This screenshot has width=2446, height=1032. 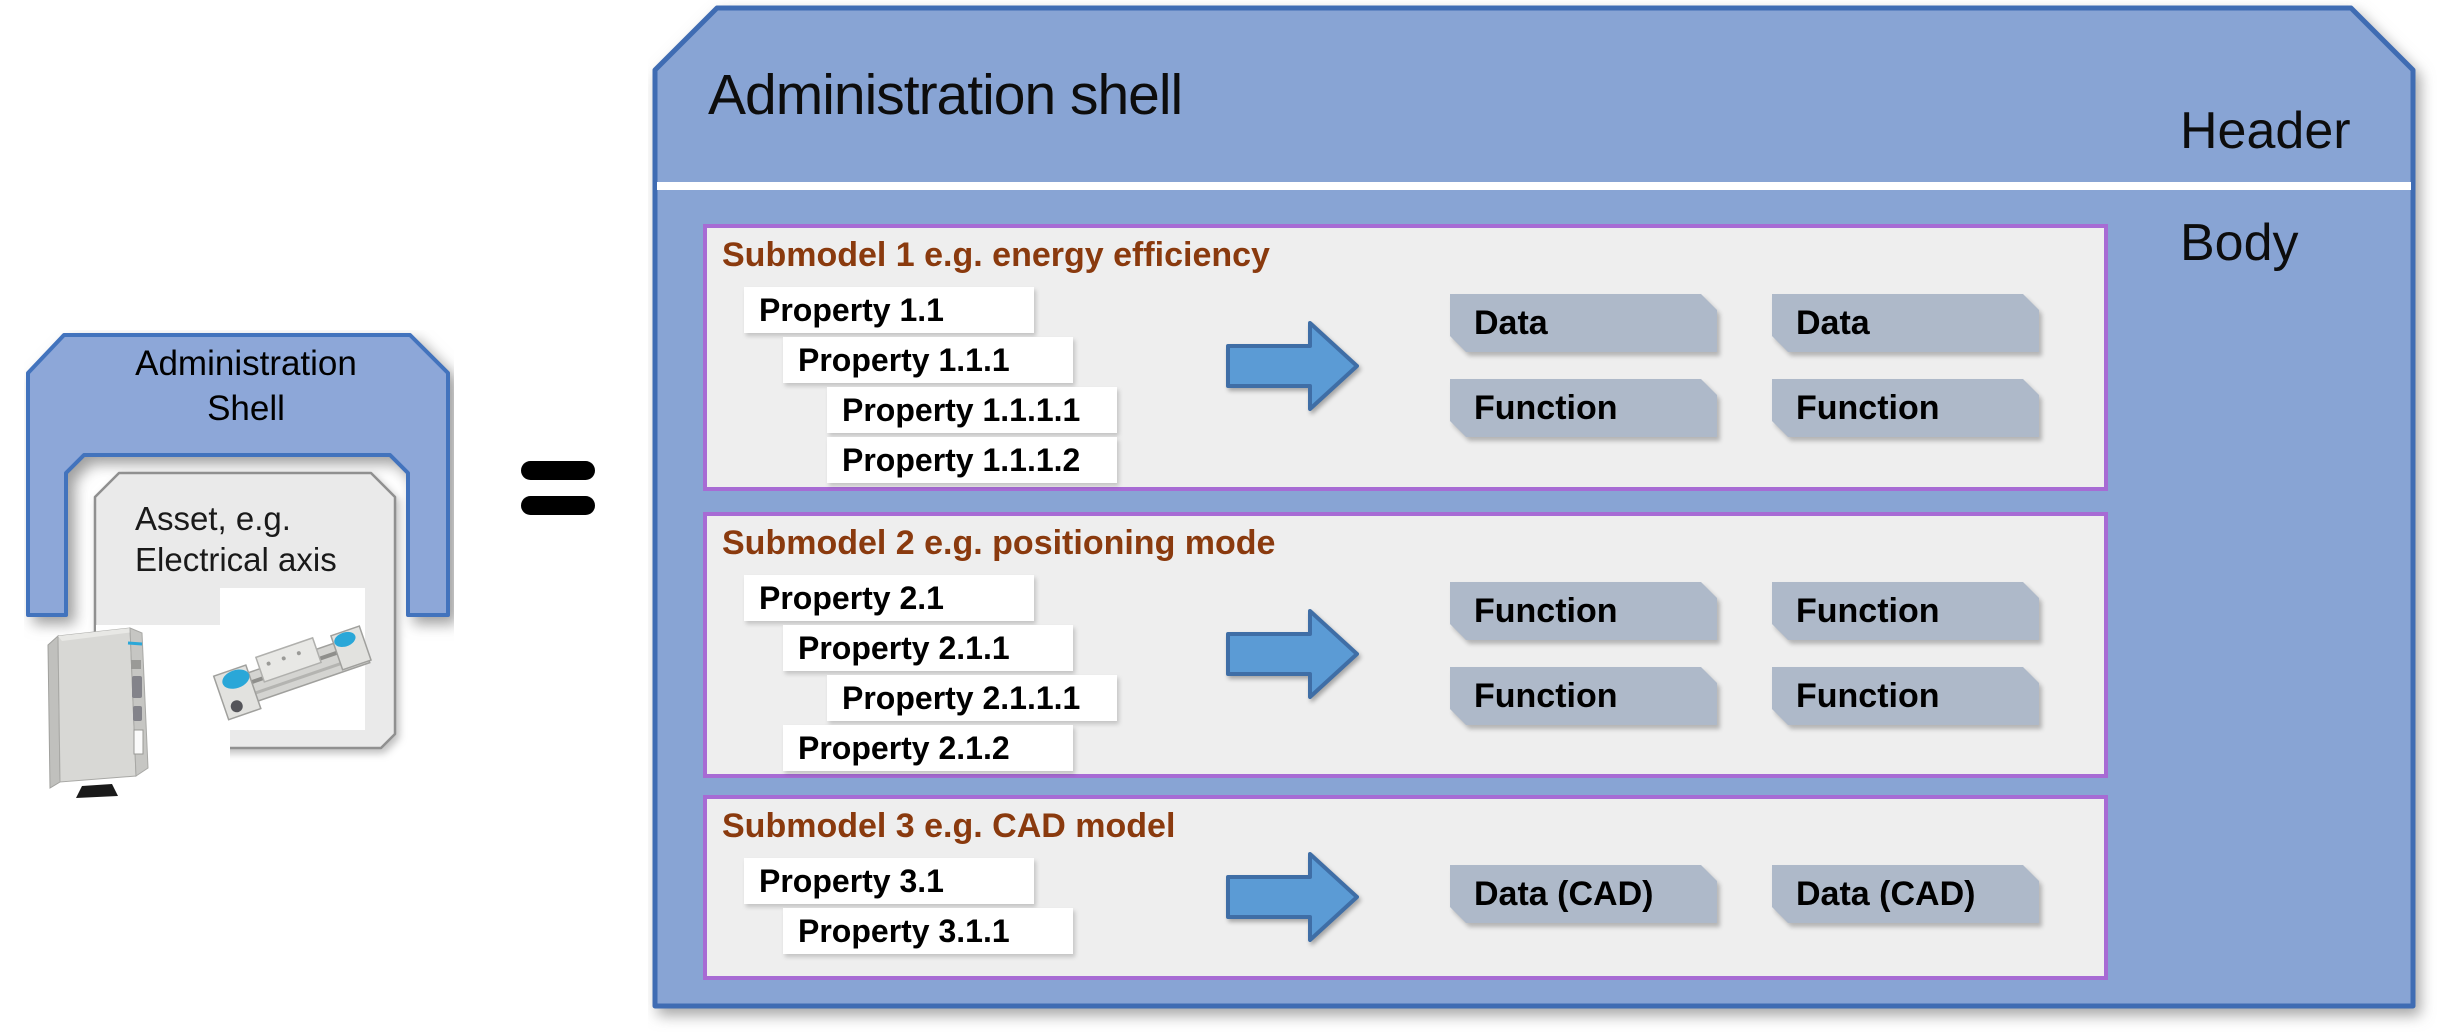 I want to click on body-label: Body, so click(x=2239, y=243).